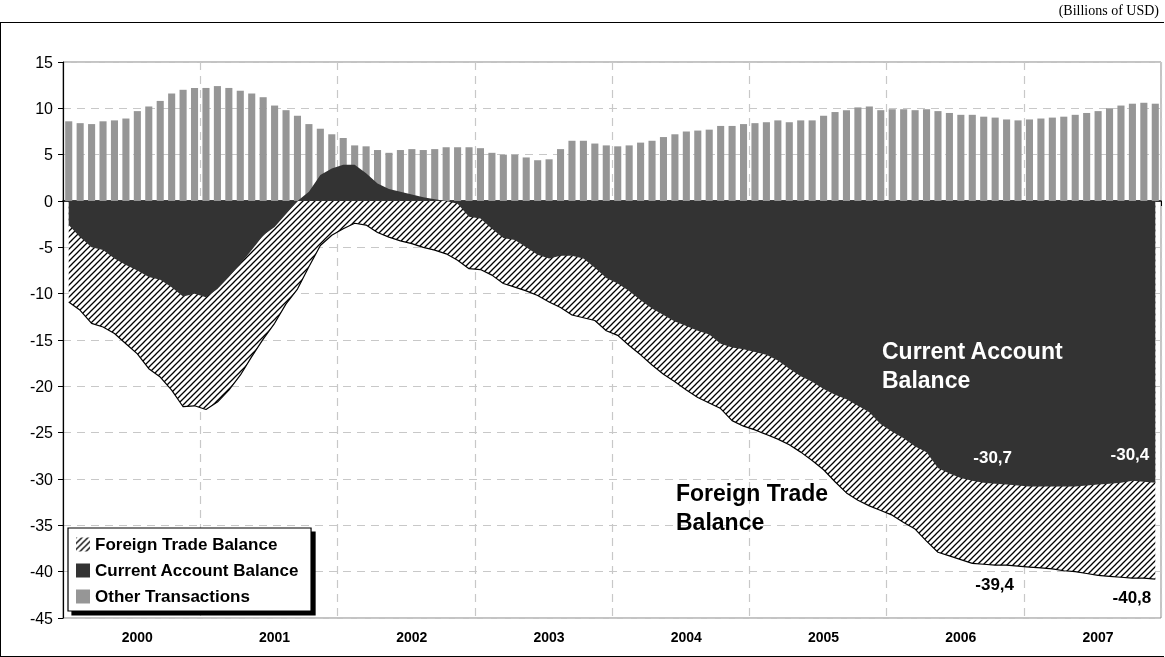 This screenshot has width=1165, height=657. What do you see at coordinates (993, 457) in the screenshot?
I see `data-label: -30,7` at bounding box center [993, 457].